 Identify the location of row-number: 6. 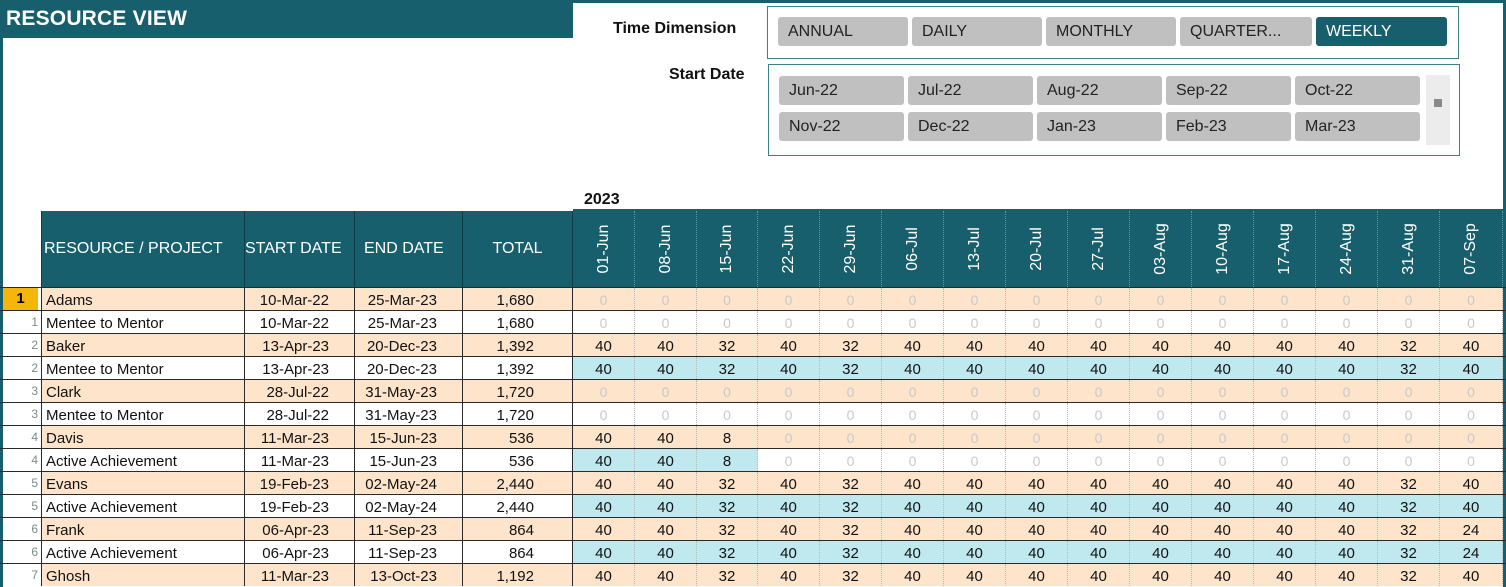
(34, 552).